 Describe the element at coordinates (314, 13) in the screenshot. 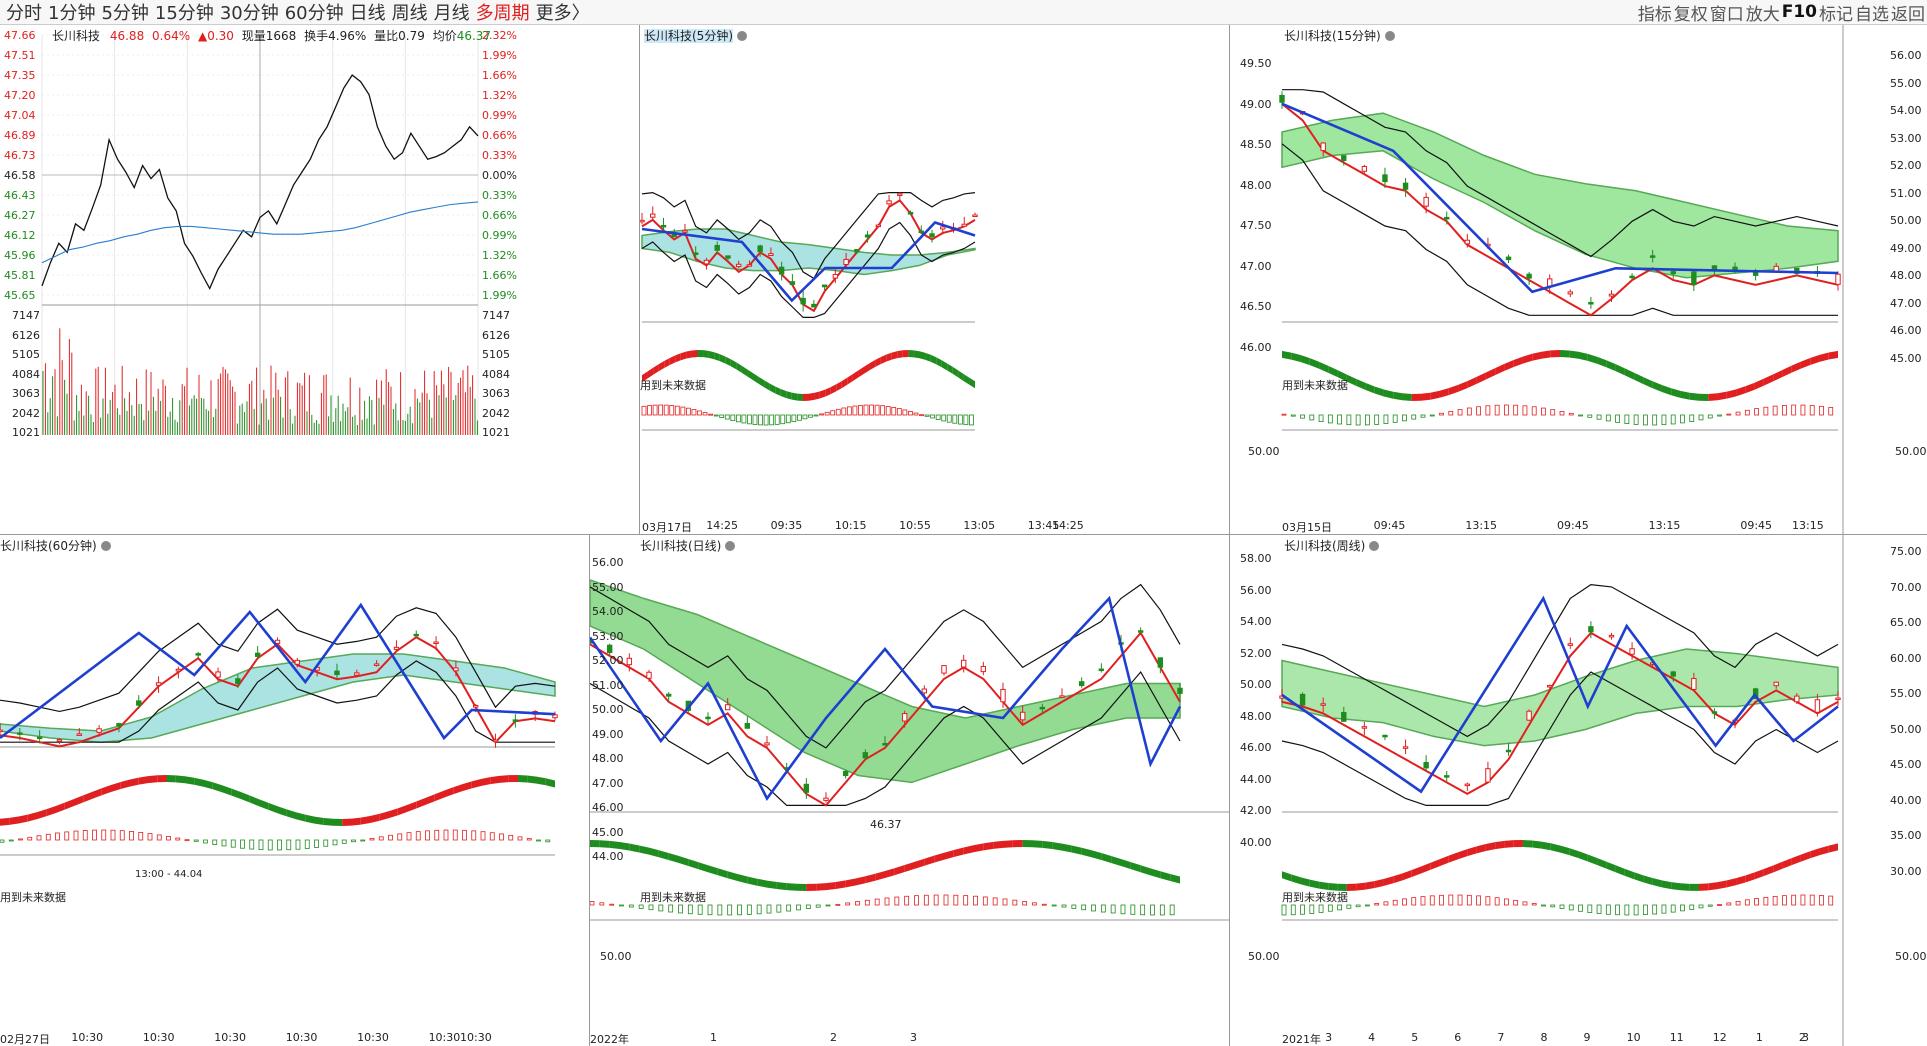

I see `period-60min: 60分钟` at that location.